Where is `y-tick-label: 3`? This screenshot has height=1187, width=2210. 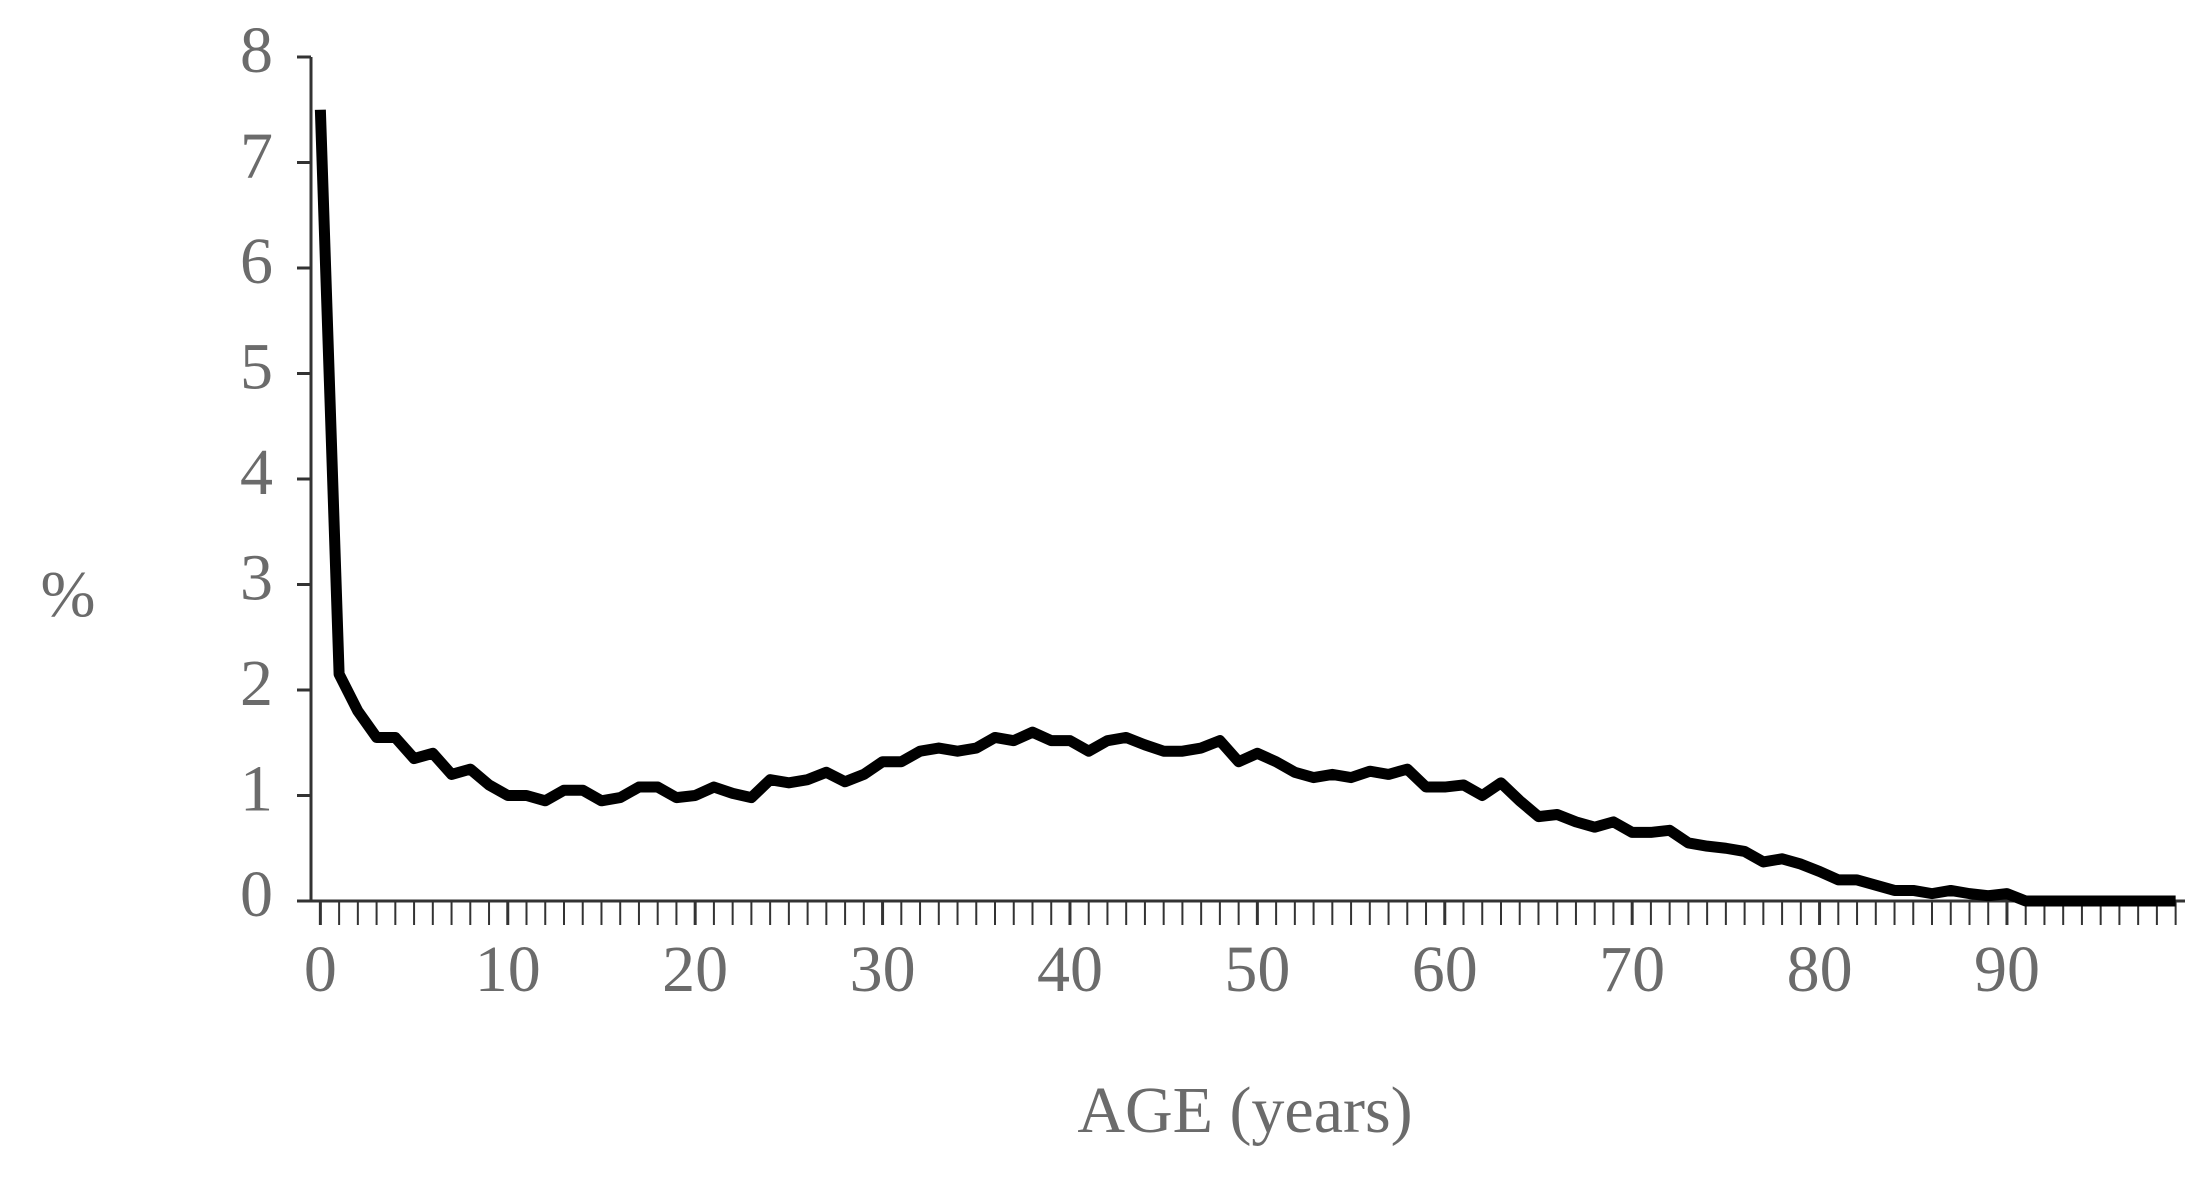 y-tick-label: 3 is located at coordinates (256, 578).